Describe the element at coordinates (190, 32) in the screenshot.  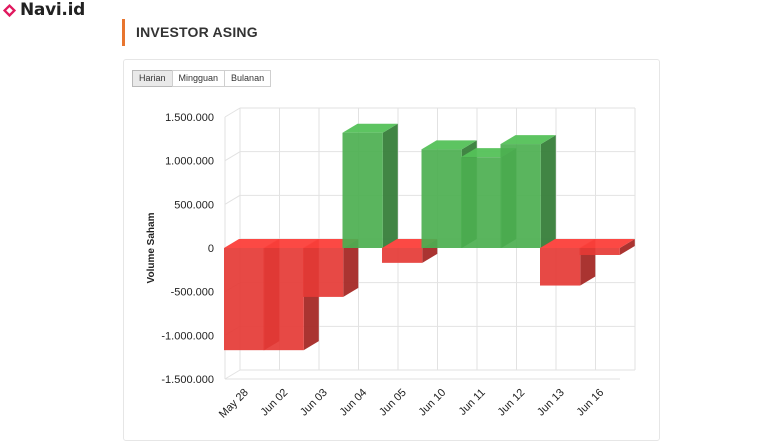
I see `section-title: INVESTOR ASING` at that location.